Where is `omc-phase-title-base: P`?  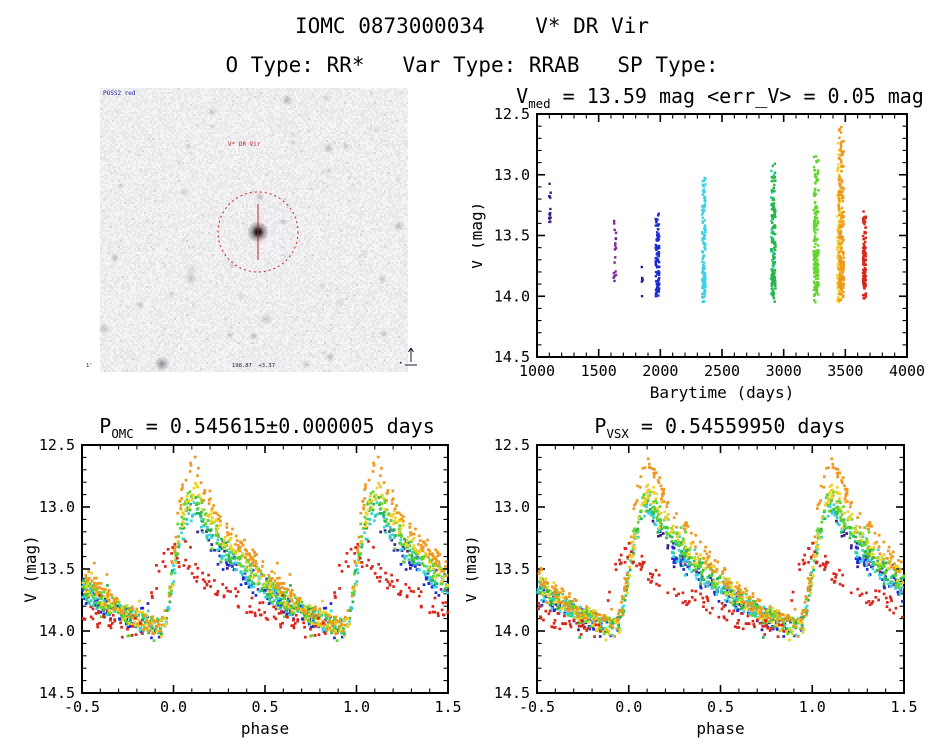 omc-phase-title-base: P is located at coordinates (105, 426).